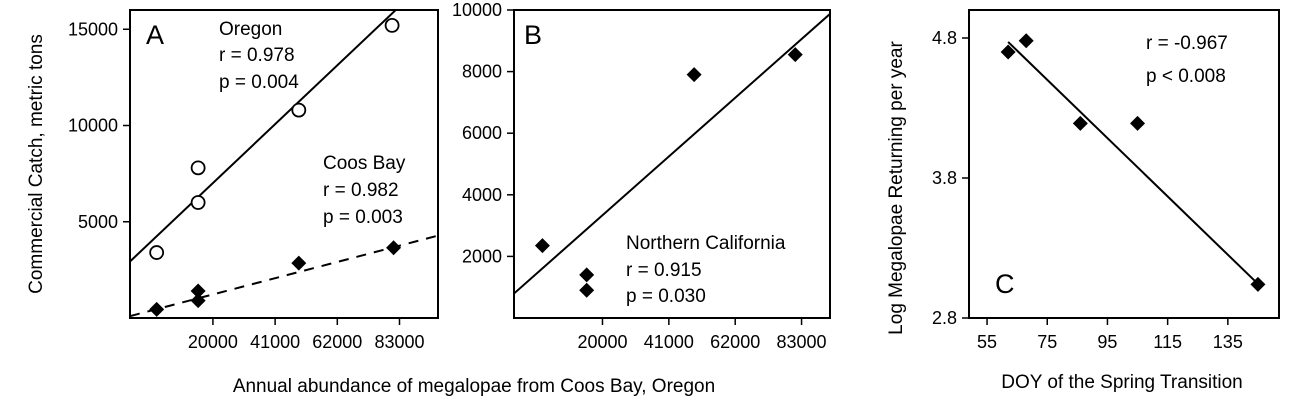 The width and height of the screenshot is (1314, 409). I want to click on panel-c-letter: C, so click(1005, 284).